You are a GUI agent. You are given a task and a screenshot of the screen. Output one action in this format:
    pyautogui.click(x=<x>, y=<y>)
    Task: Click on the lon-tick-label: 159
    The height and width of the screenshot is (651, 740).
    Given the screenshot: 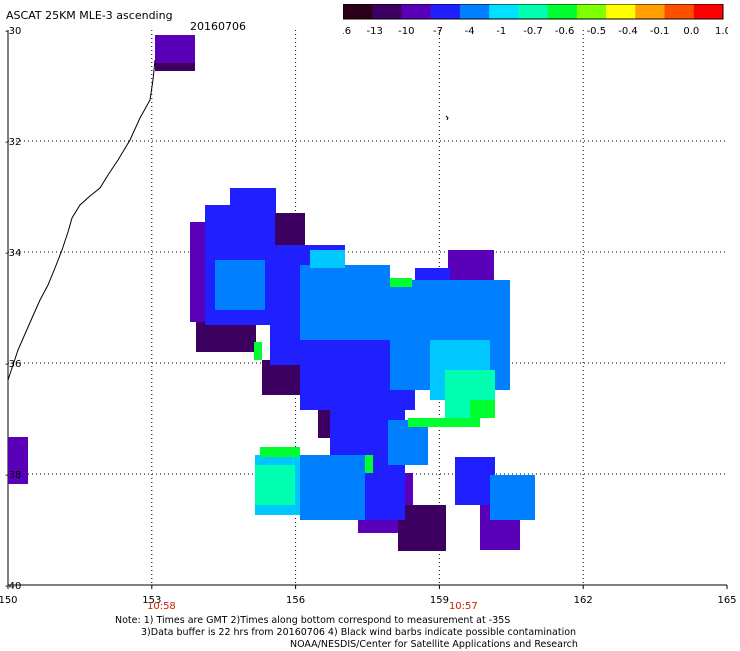 What is the action you would take?
    pyautogui.click(x=439, y=600)
    